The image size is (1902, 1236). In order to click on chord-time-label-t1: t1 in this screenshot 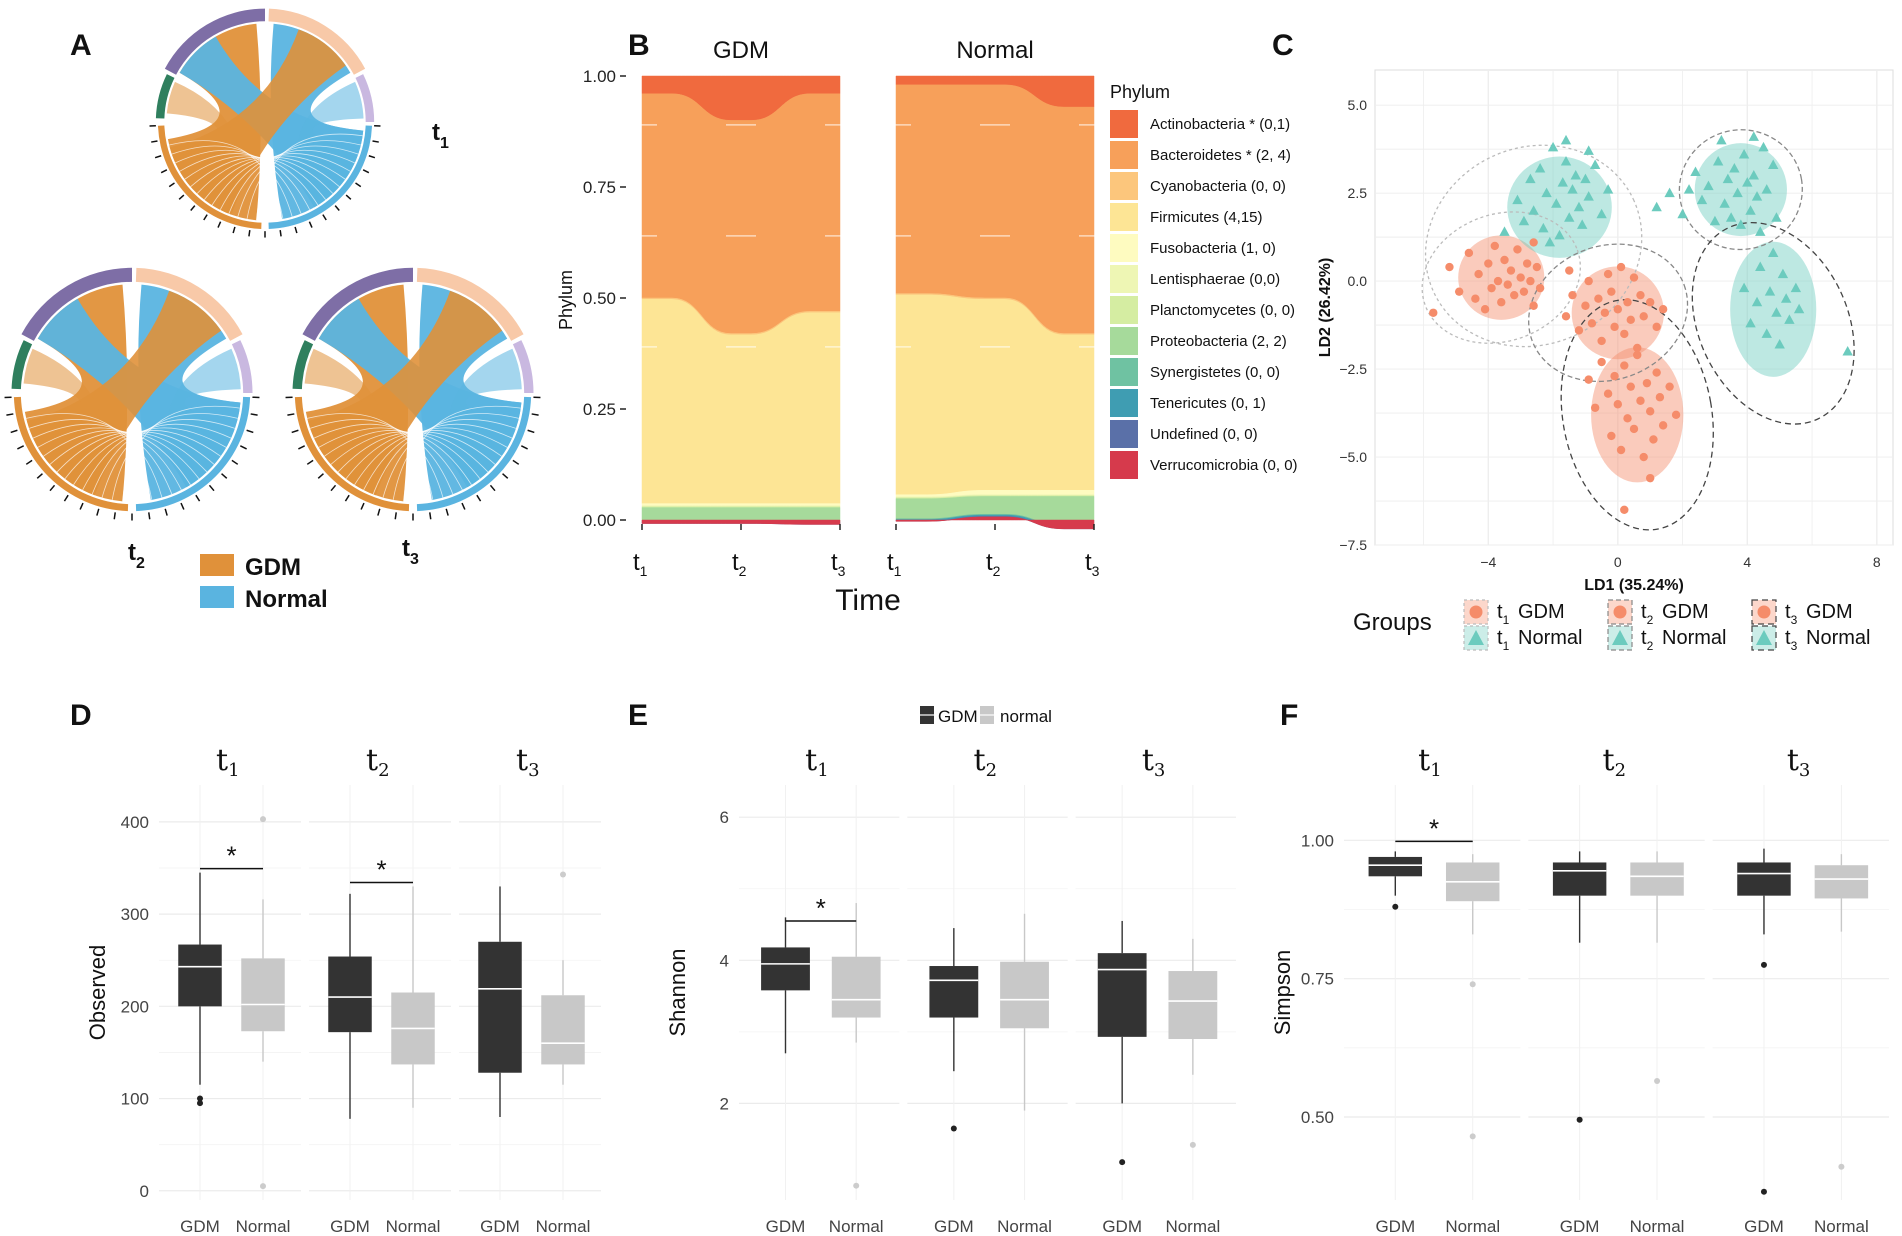, I will do `click(440, 135)`.